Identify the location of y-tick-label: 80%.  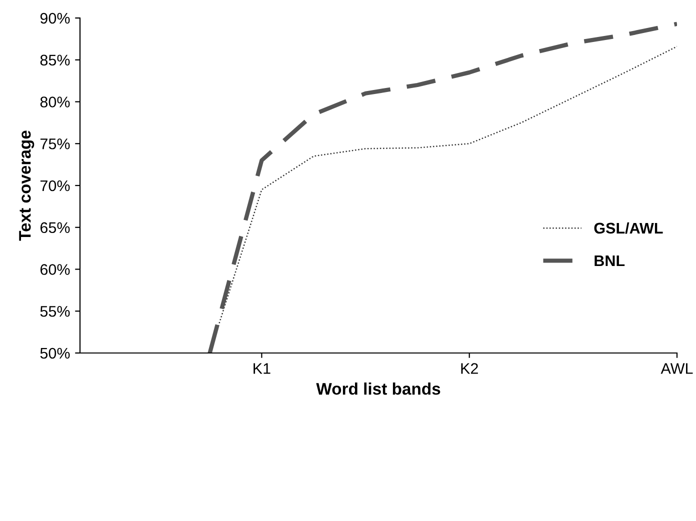
(55, 102).